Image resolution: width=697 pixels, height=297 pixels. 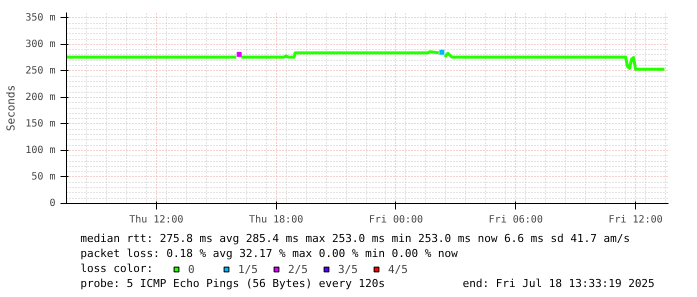 What do you see at coordinates (635, 220) in the screenshot?
I see `x-tick-label: Fri 12:00` at bounding box center [635, 220].